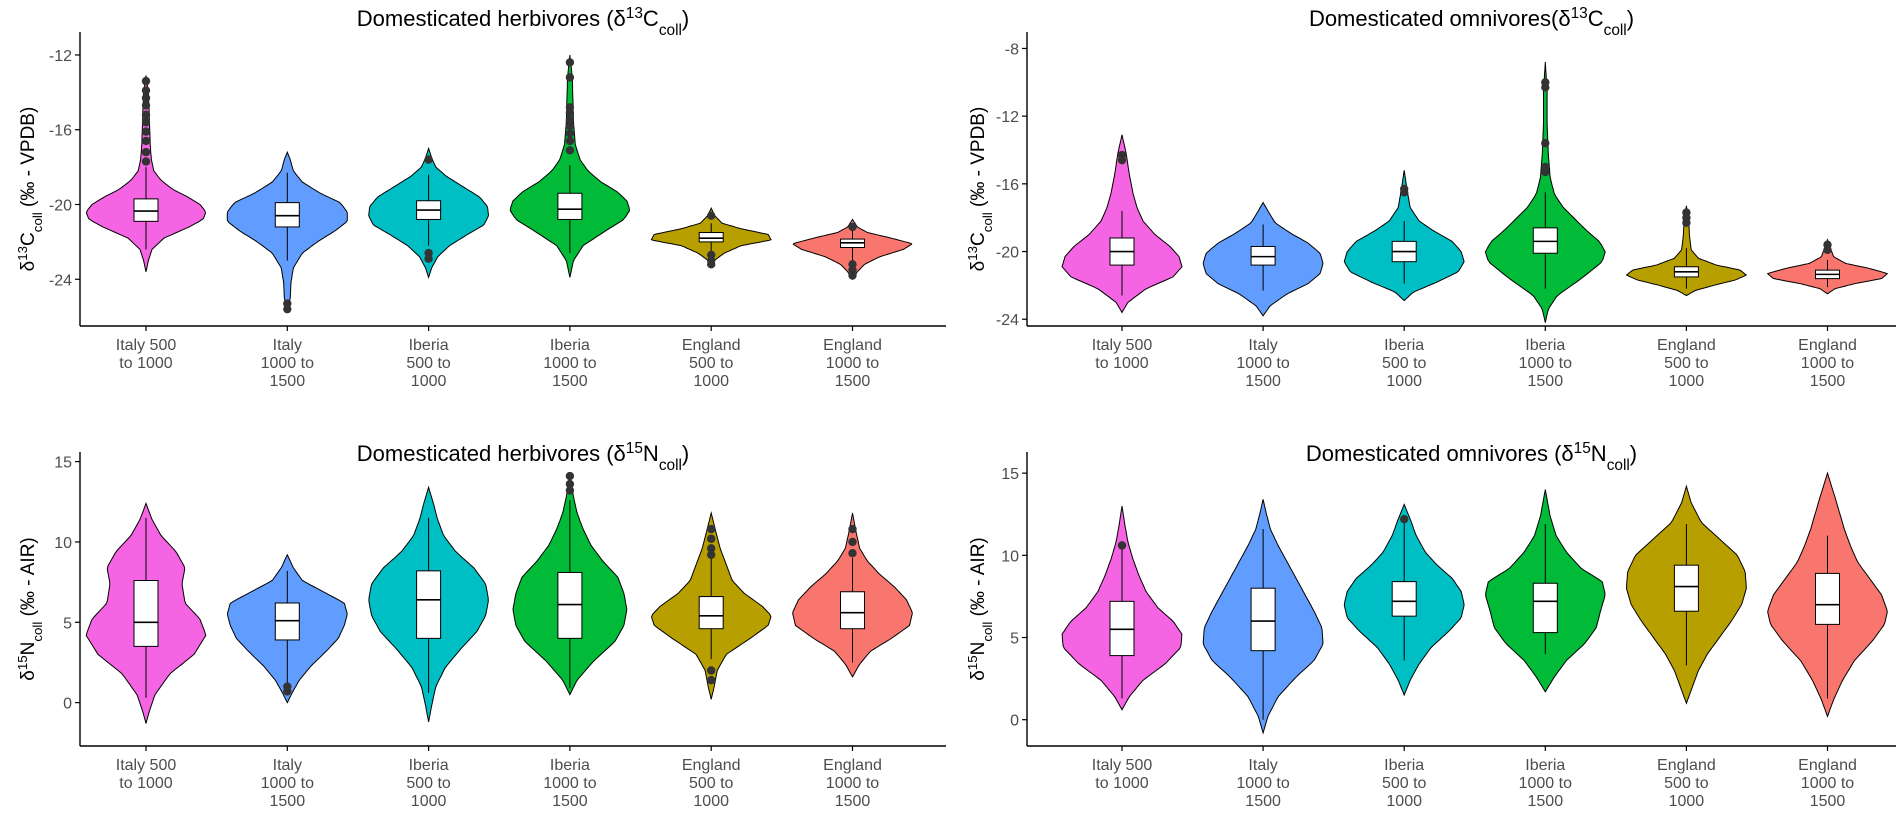 This screenshot has height=838, width=1900. What do you see at coordinates (60, 56) in the screenshot?
I see `y-tick-label: -12` at bounding box center [60, 56].